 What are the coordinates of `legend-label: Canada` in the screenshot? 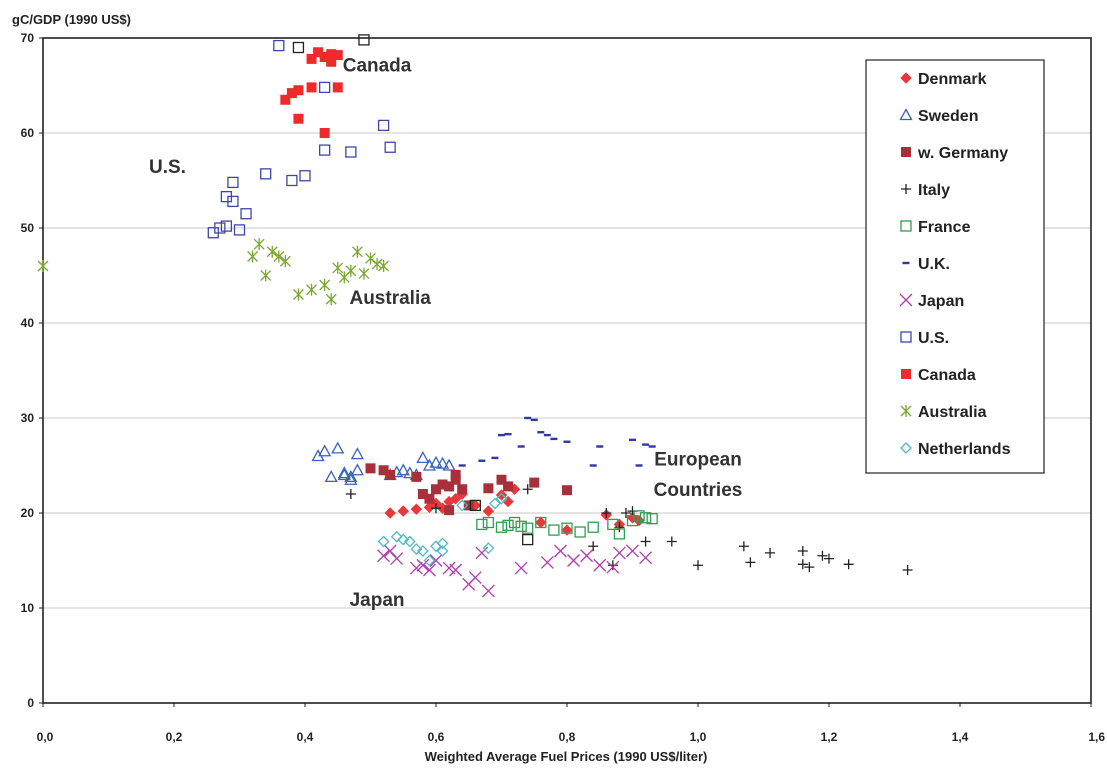 It's located at (947, 375).